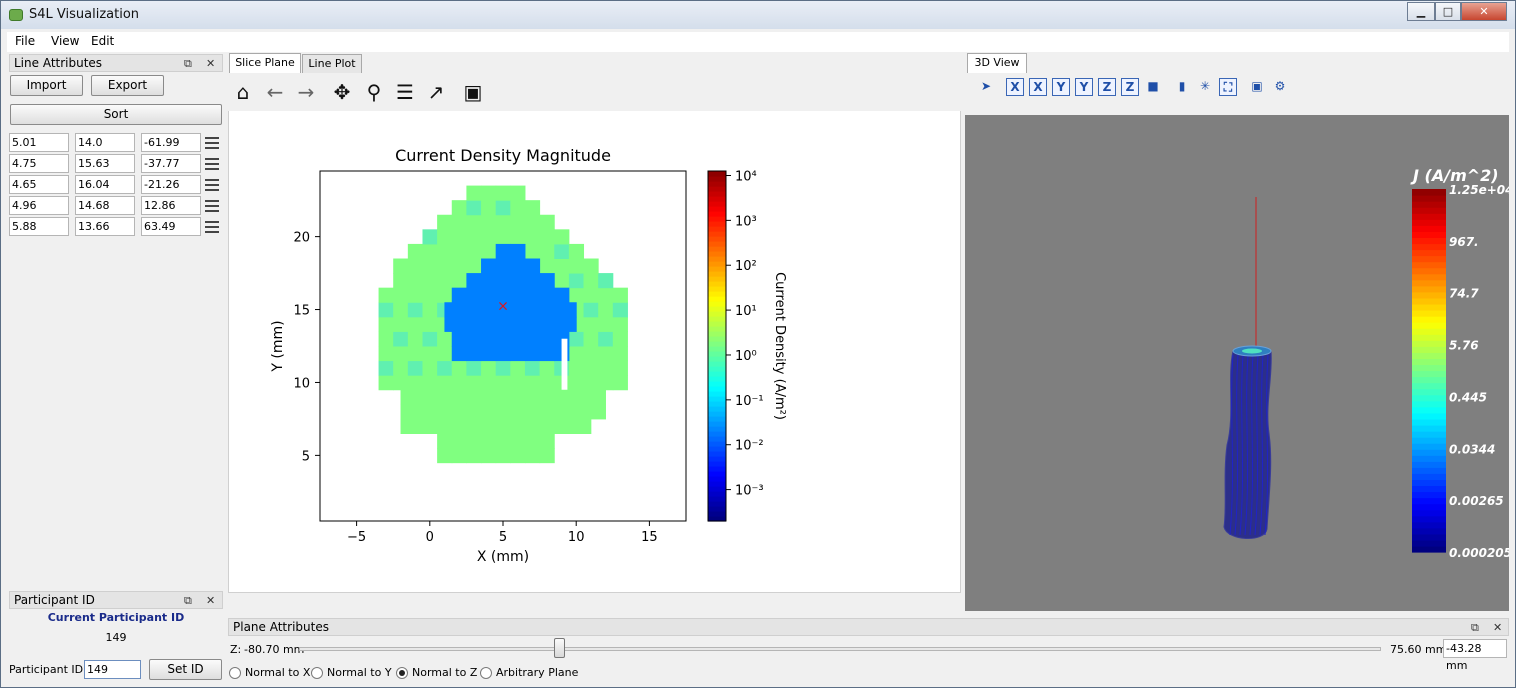  I want to click on settings-icon: ⚙, so click(1280, 86).